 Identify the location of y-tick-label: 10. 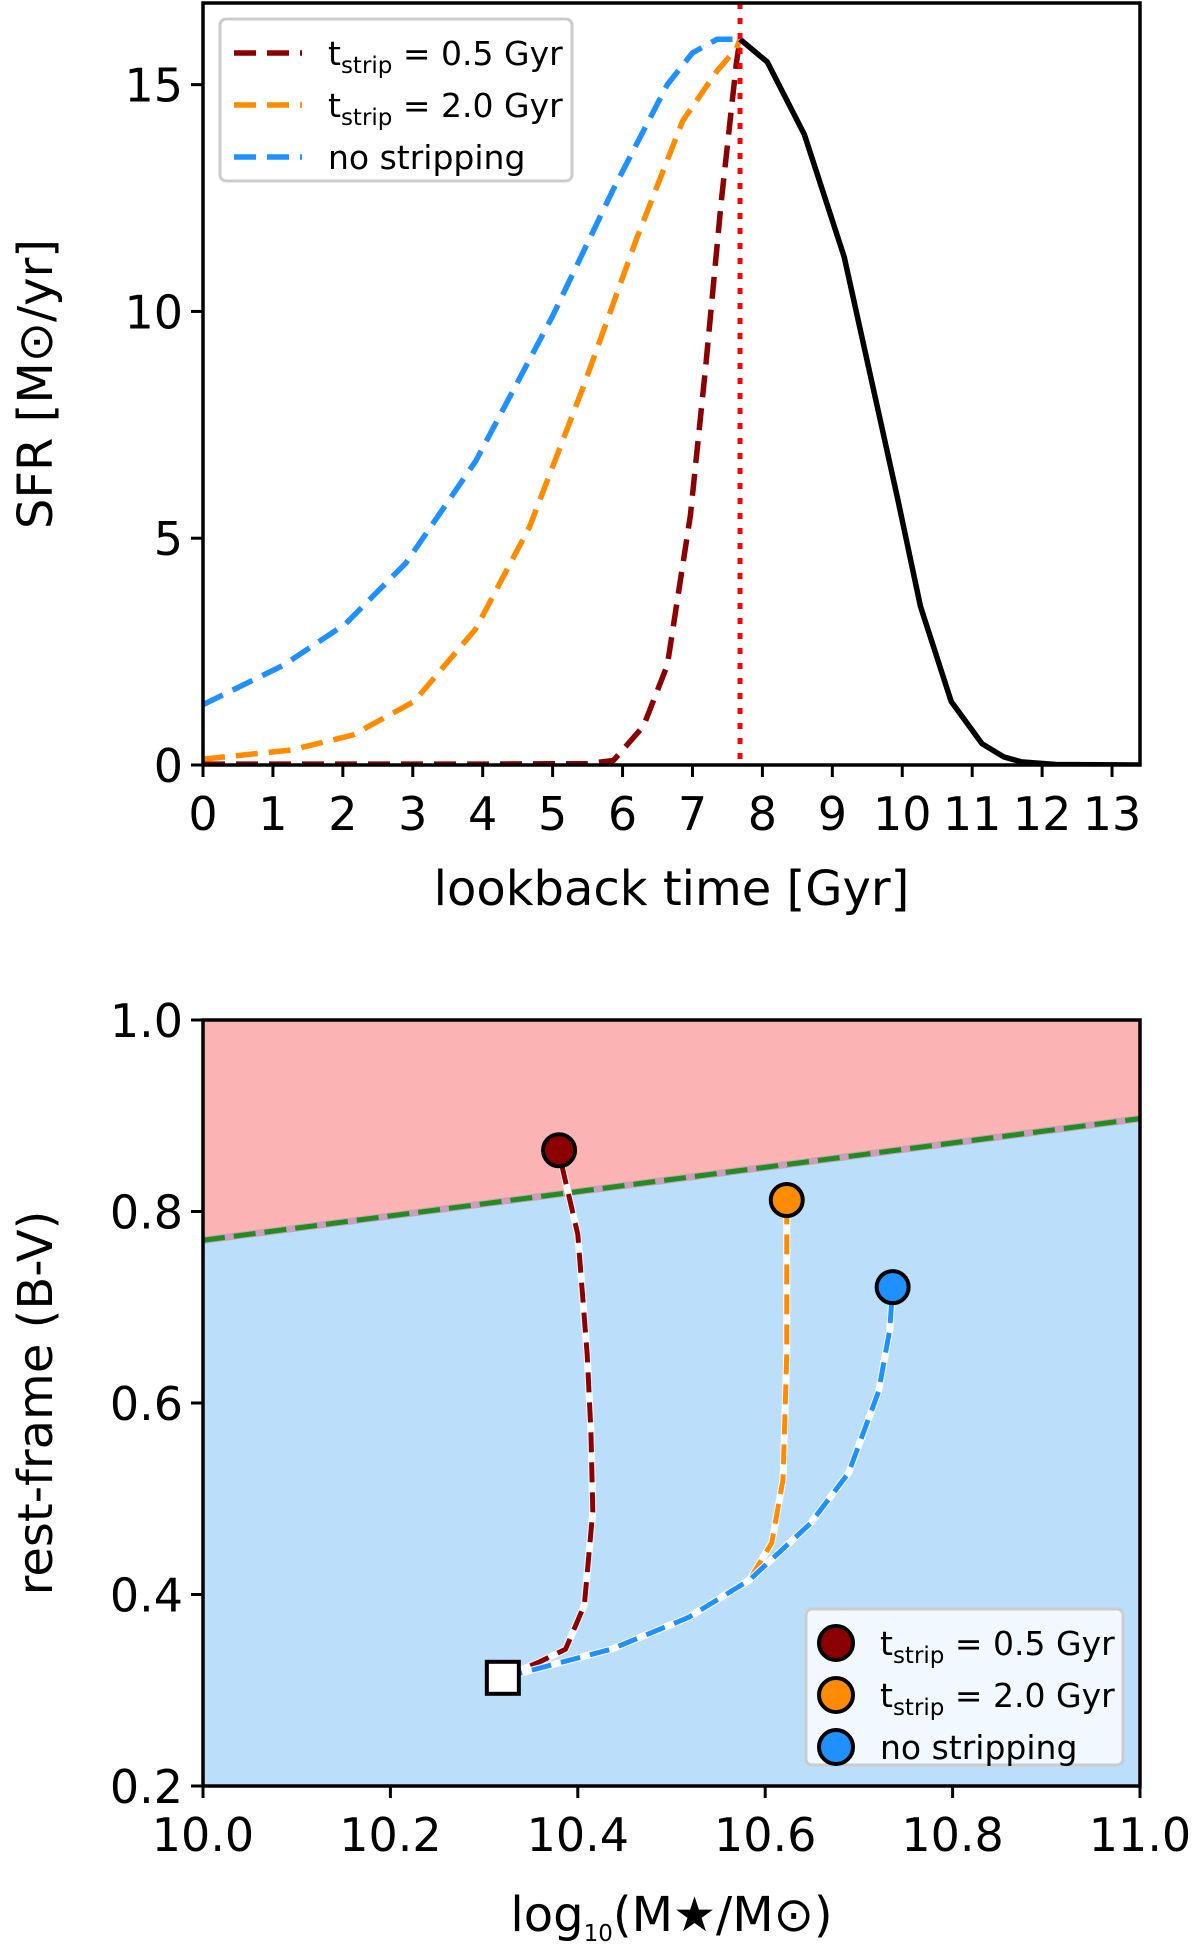
(153, 312).